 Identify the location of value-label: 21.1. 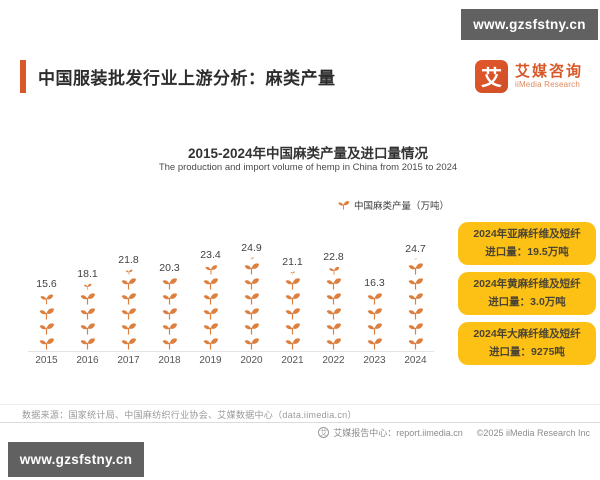
(292, 262).